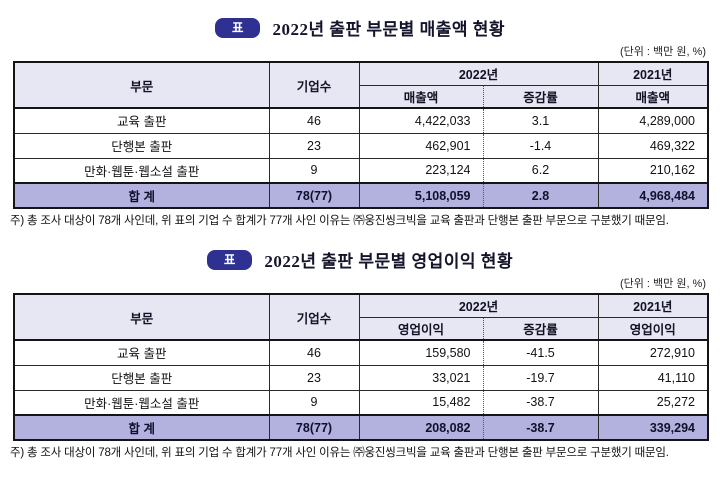 Image resolution: width=720 pixels, height=497 pixels. I want to click on revenue-title-row: 표 2022년 출판 부문별 매출액 현황, so click(360, 27).